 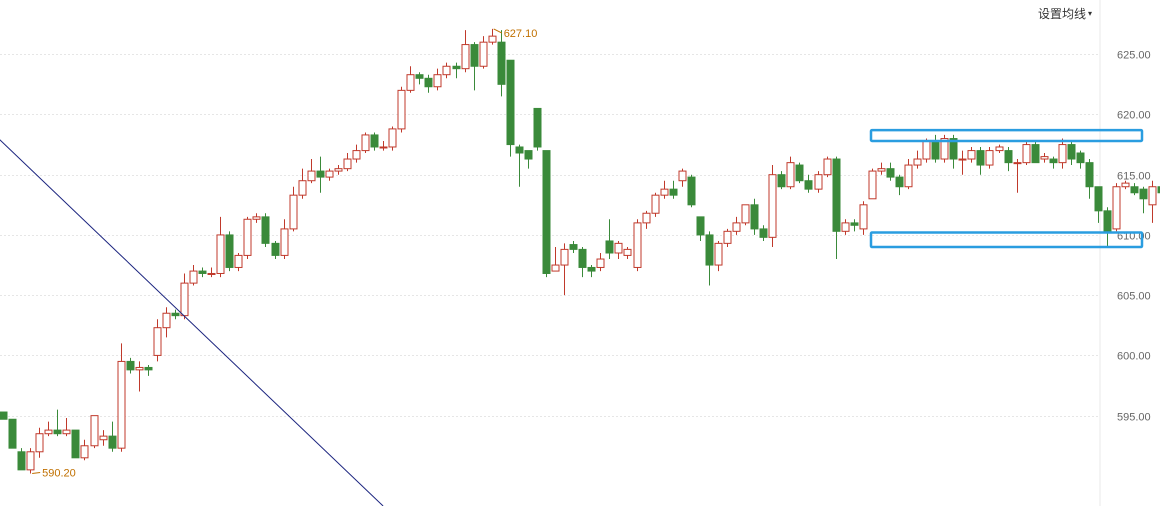 What do you see at coordinates (1089, 13) in the screenshot?
I see `chevron-down-icon: ▾` at bounding box center [1089, 13].